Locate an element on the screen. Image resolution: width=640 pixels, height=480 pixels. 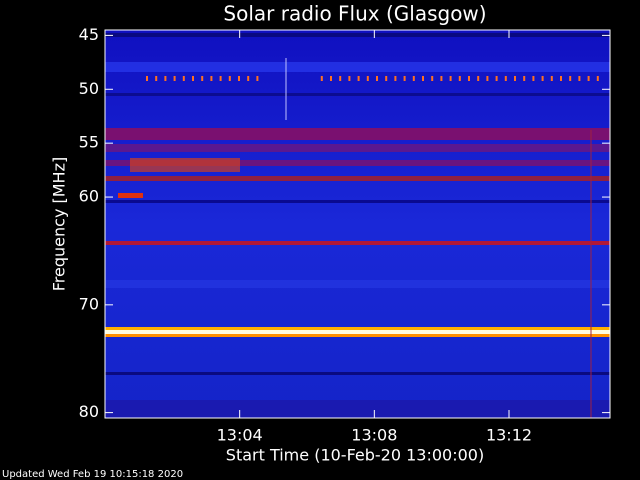
y-tick-label: 60 is located at coordinates (89, 196).